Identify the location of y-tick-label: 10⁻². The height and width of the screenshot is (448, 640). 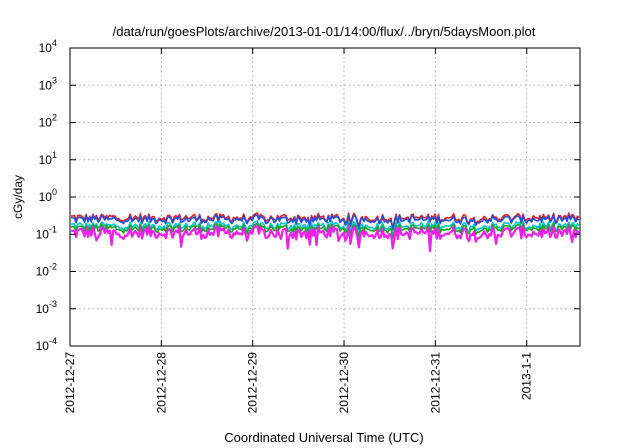
(46, 270).